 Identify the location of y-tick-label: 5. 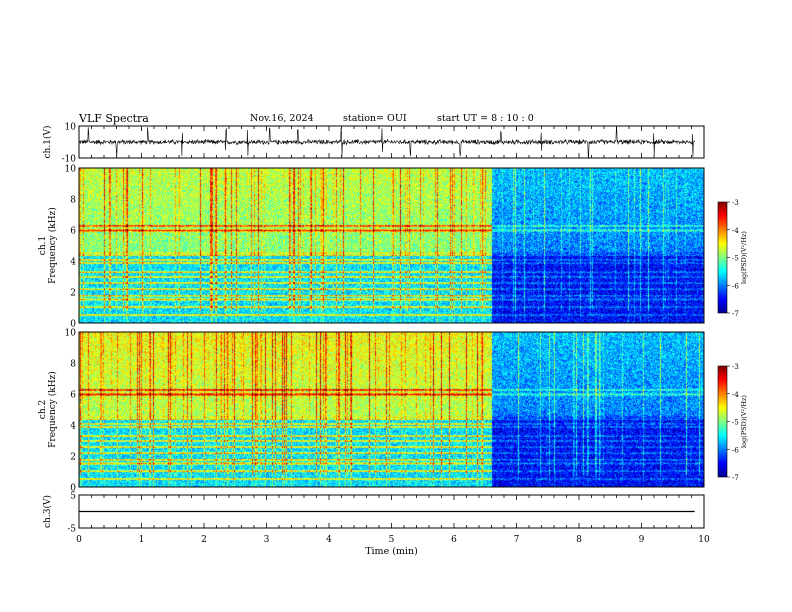
(73, 497).